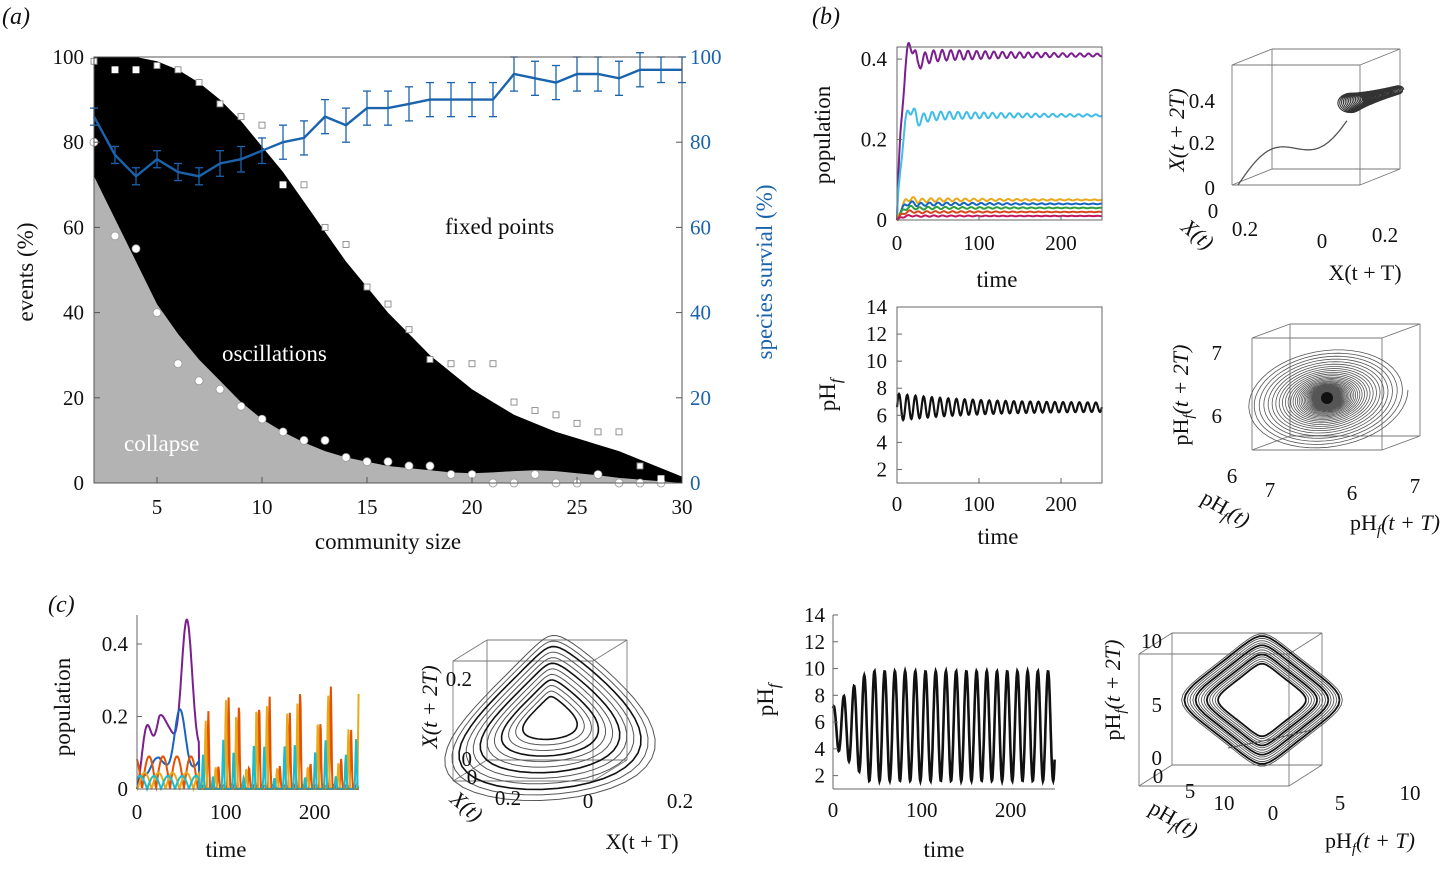 This screenshot has height=870, width=1456. I want to click on c-phase1-orbit, so click(550, 718).